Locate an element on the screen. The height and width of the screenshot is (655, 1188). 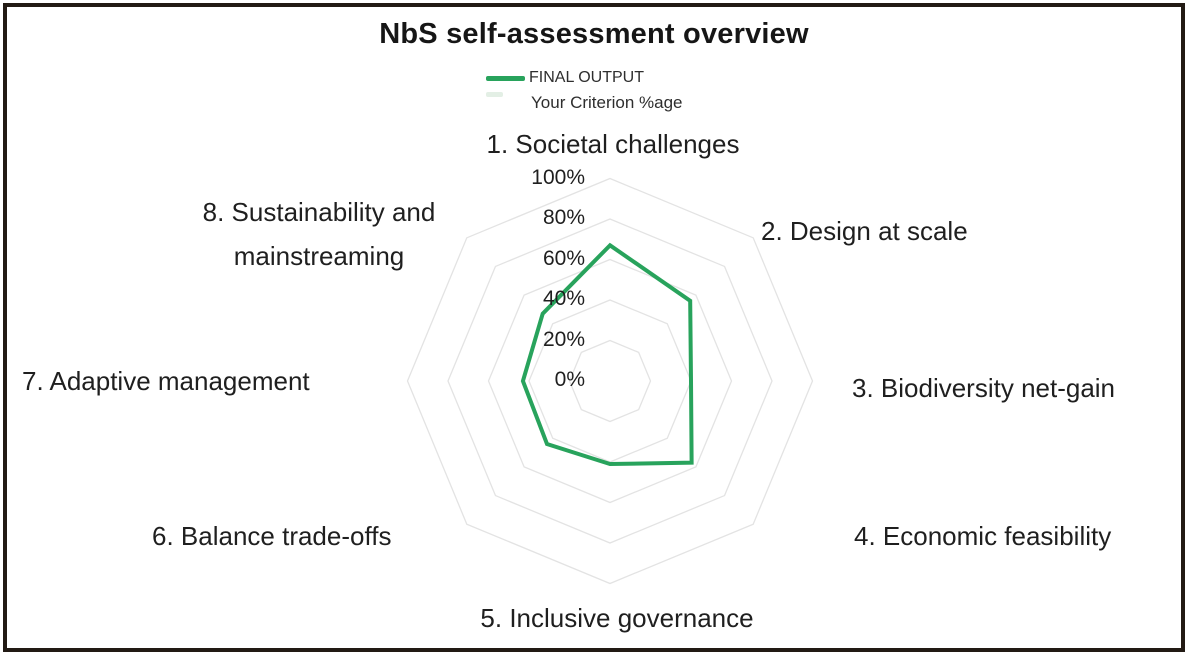
axis-label-adaptive-management: 7. Adaptive management is located at coordinates (166, 381).